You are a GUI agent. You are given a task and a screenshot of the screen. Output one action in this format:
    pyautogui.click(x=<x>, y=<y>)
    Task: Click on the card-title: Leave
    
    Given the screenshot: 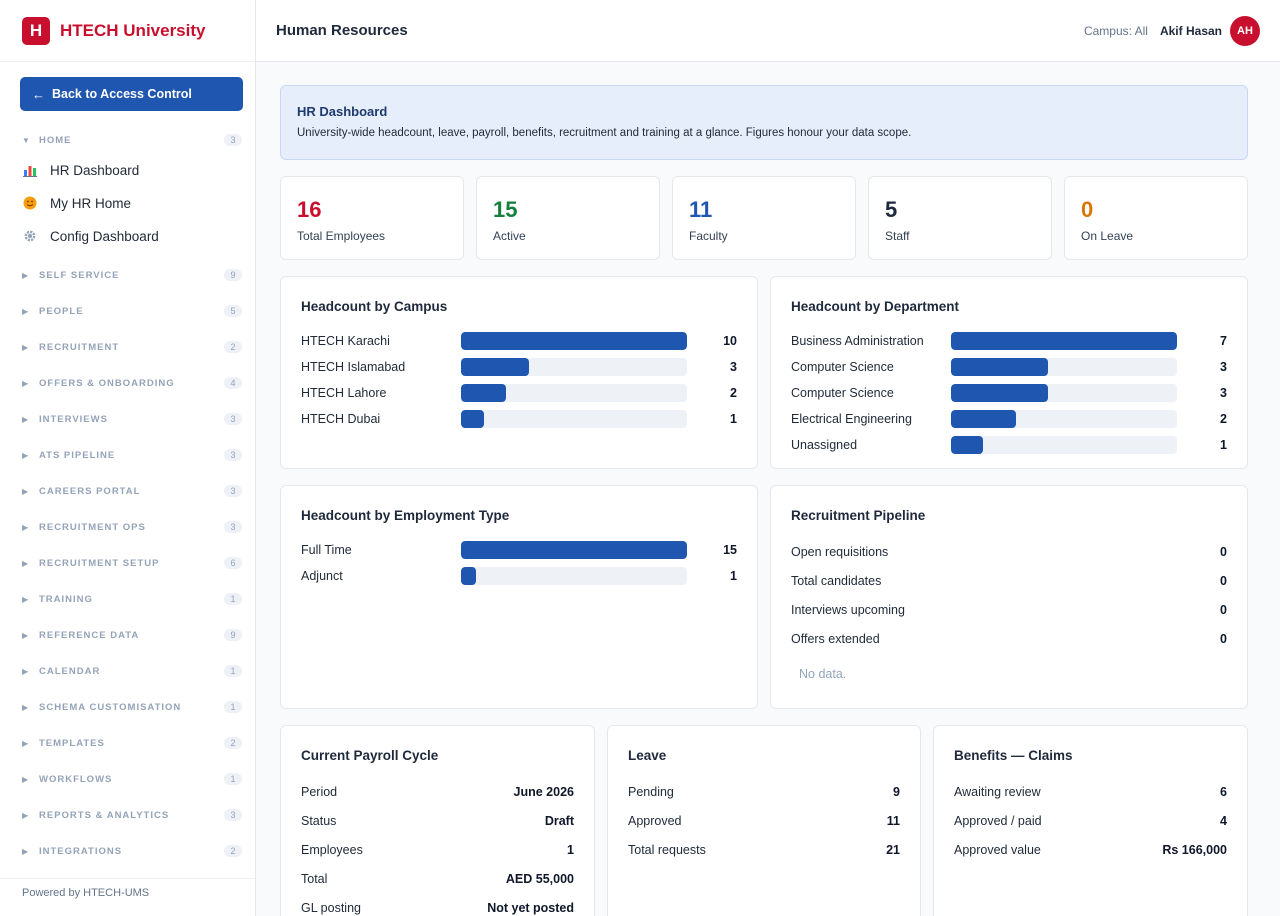 What is the action you would take?
    pyautogui.click(x=647, y=755)
    